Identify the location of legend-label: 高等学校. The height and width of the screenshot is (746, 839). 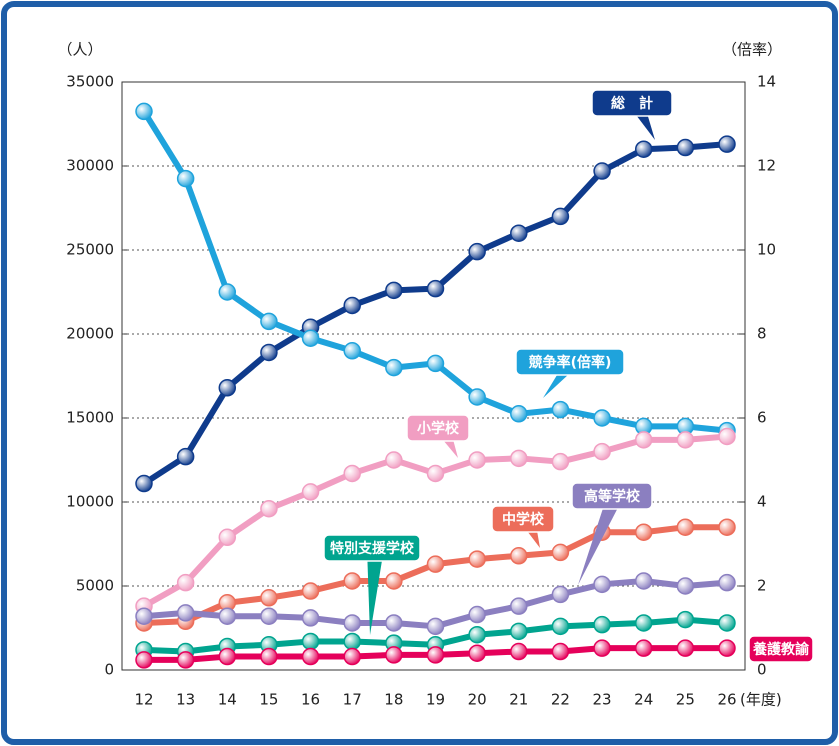
(612, 496).